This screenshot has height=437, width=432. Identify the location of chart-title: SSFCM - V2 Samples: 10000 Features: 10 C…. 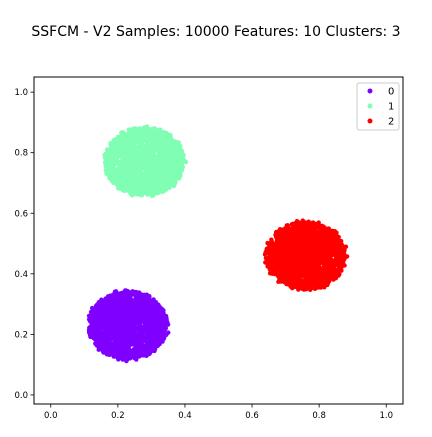
(216, 32).